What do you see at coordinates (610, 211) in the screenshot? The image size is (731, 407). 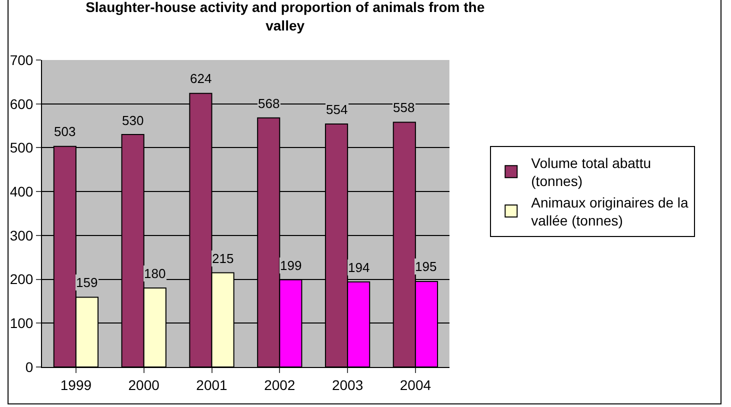 I see `legend-label: Animaux originaires de la vallée (tonnes)` at bounding box center [610, 211].